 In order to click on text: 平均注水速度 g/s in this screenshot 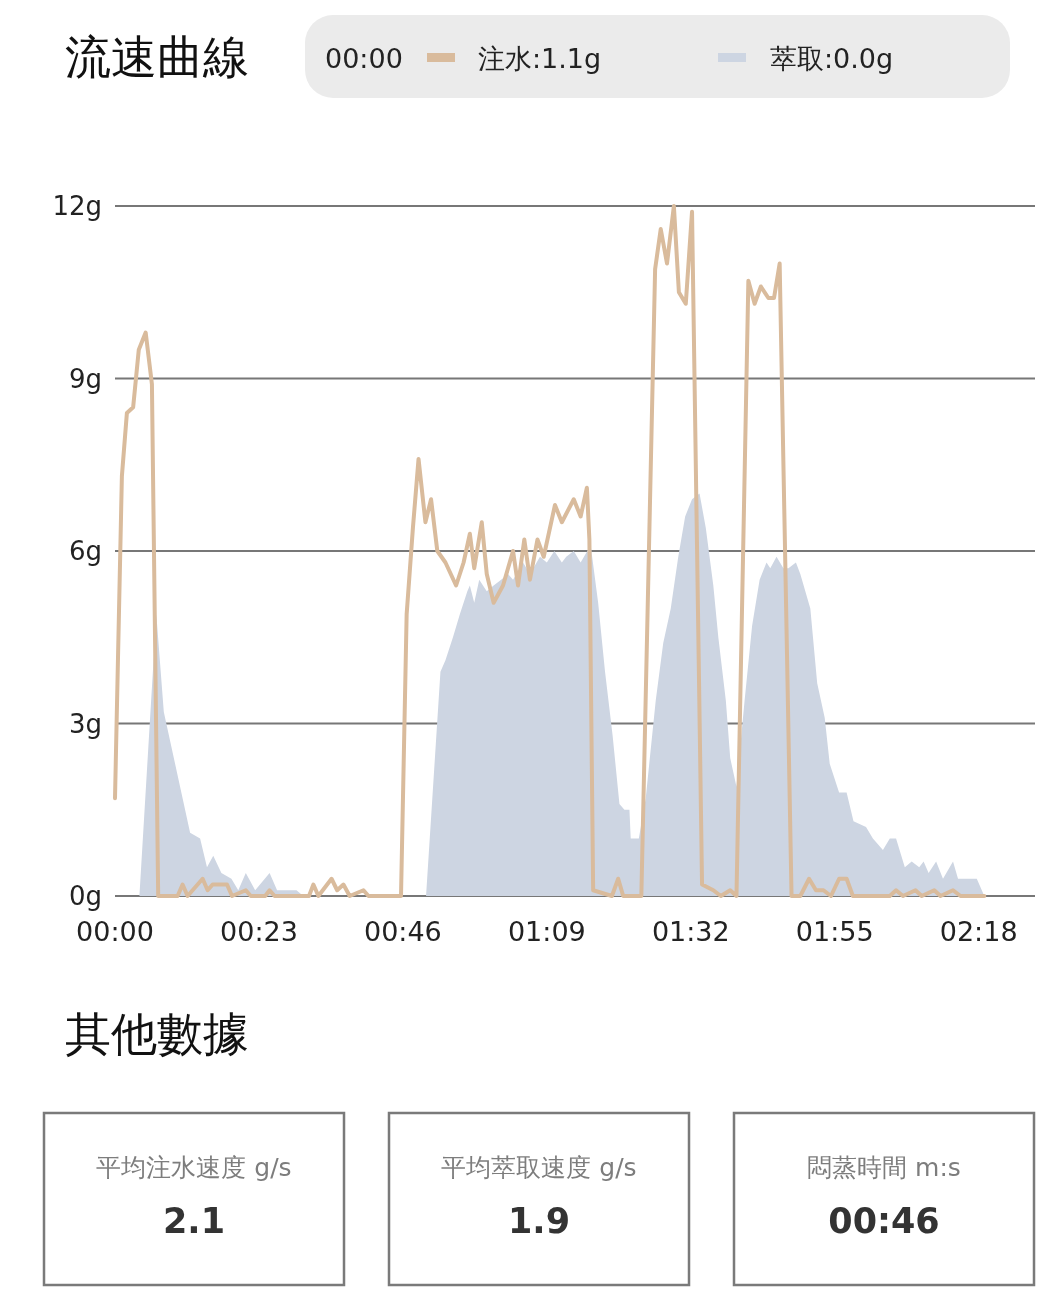, I will do `click(194, 1167)`.